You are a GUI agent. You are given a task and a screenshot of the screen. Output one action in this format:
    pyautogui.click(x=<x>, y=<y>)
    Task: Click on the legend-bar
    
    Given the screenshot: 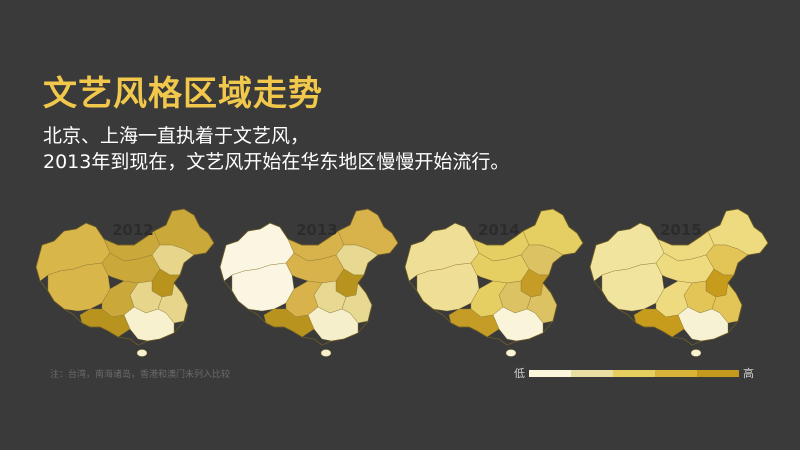 What is the action you would take?
    pyautogui.click(x=634, y=373)
    